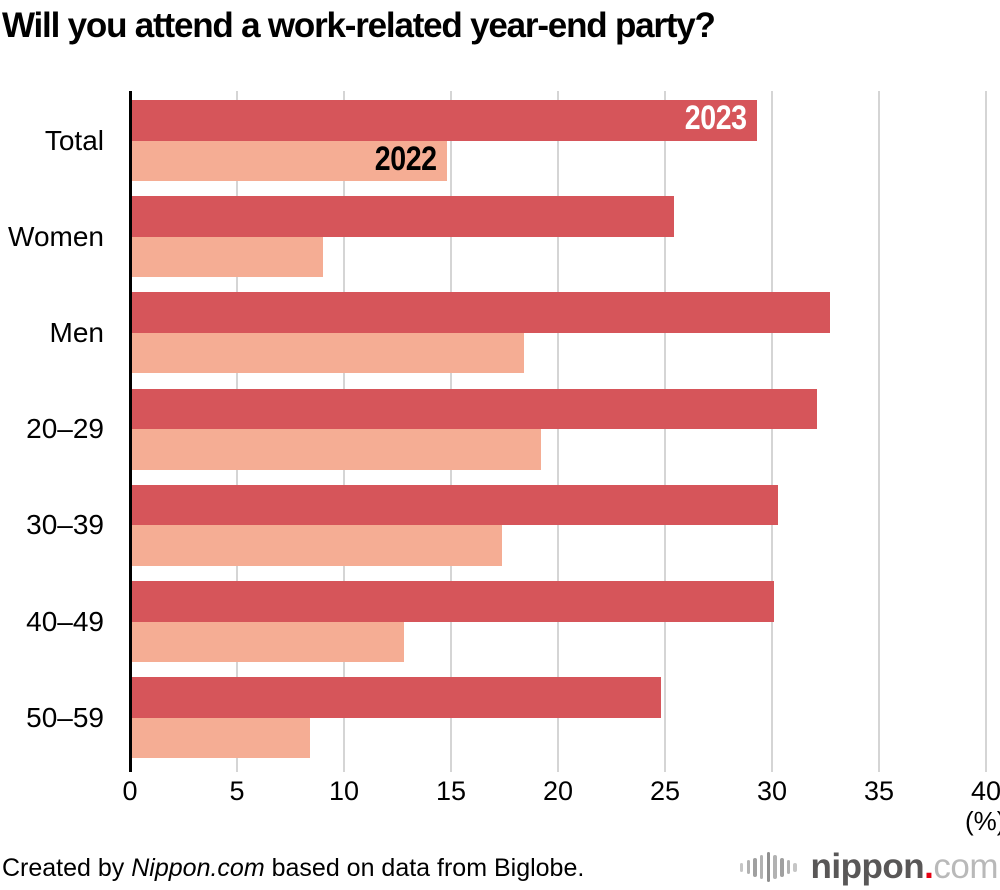 This screenshot has width=1000, height=890. I want to click on logo-text-bold: nippon, so click(867, 866).